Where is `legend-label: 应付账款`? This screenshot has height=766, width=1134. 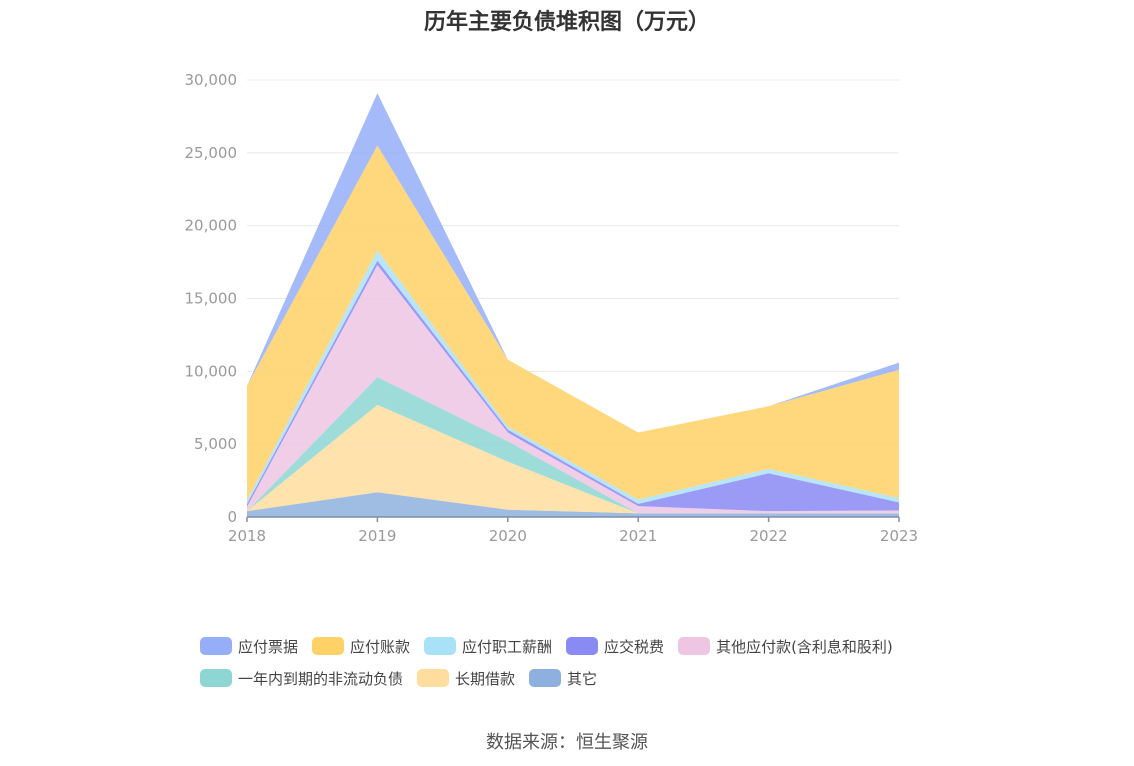 legend-label: 应付账款 is located at coordinates (380, 646).